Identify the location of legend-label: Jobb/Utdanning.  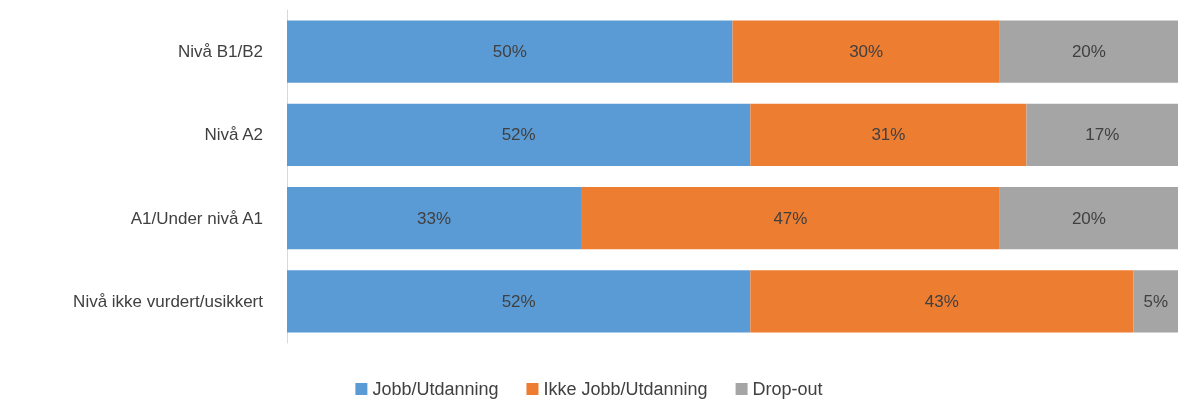
(435, 389).